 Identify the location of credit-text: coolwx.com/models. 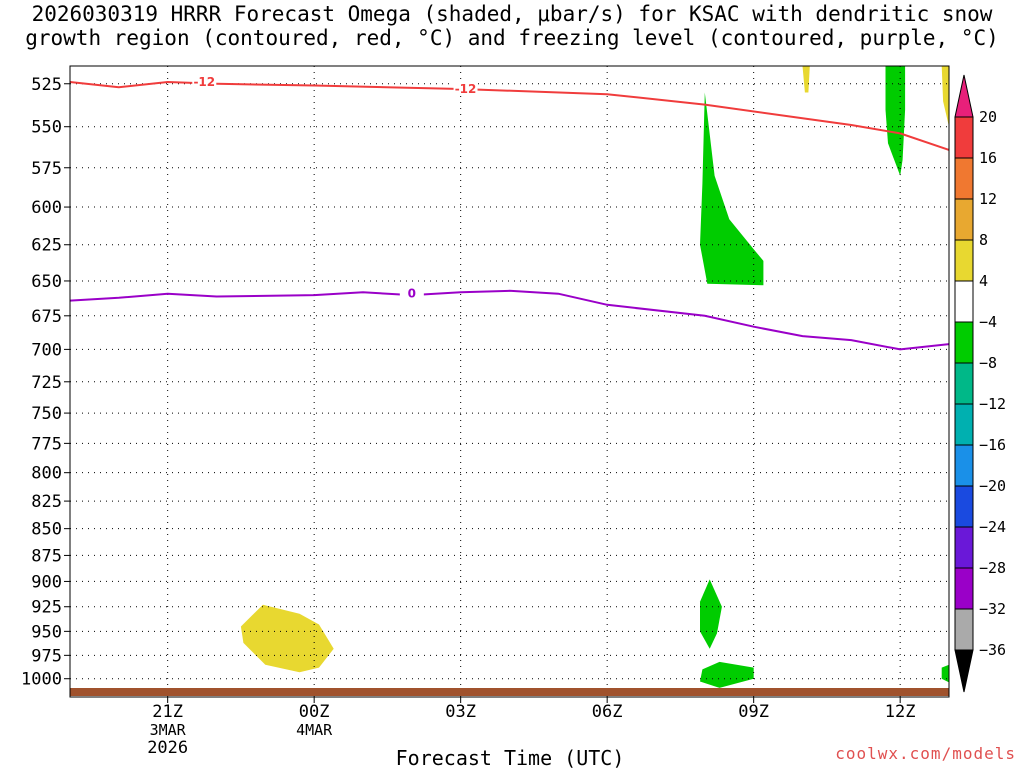
(925, 753).